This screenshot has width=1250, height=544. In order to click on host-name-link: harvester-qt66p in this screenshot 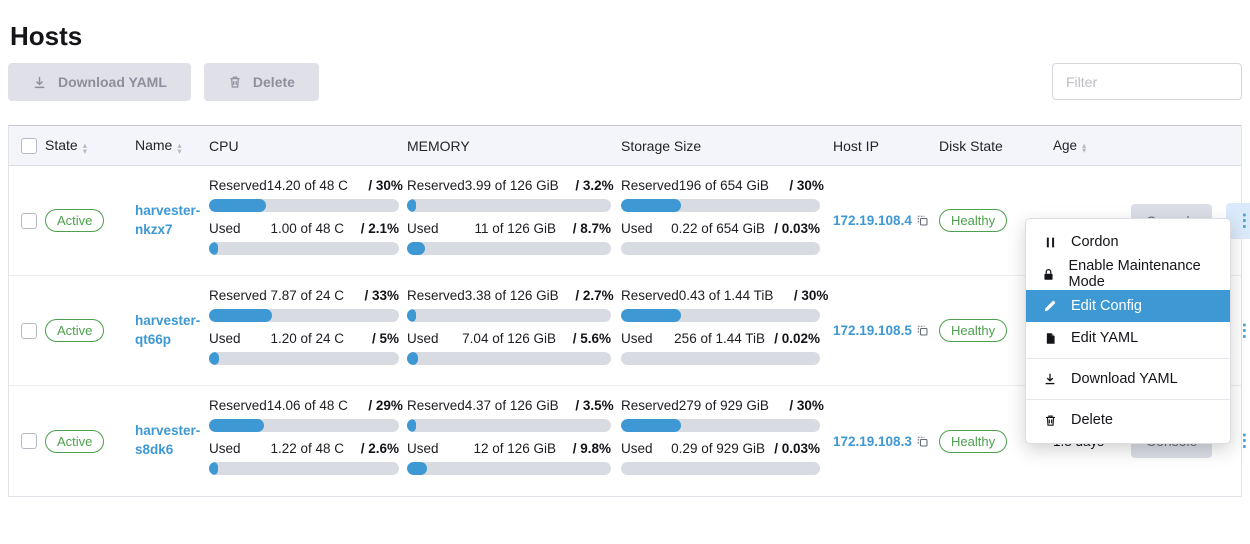, I will do `click(168, 329)`.